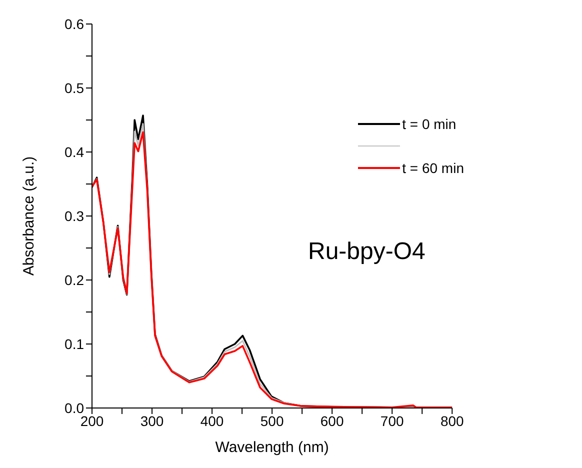 The image size is (582, 468). What do you see at coordinates (212, 420) in the screenshot?
I see `x-tick-label: 400` at bounding box center [212, 420].